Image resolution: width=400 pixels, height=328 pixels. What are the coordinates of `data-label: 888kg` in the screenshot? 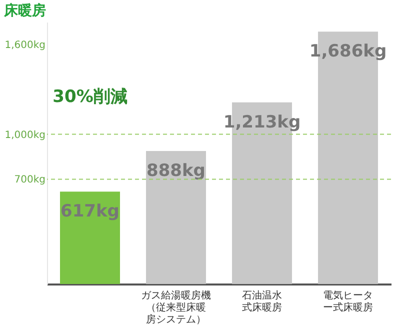 It's located at (176, 171).